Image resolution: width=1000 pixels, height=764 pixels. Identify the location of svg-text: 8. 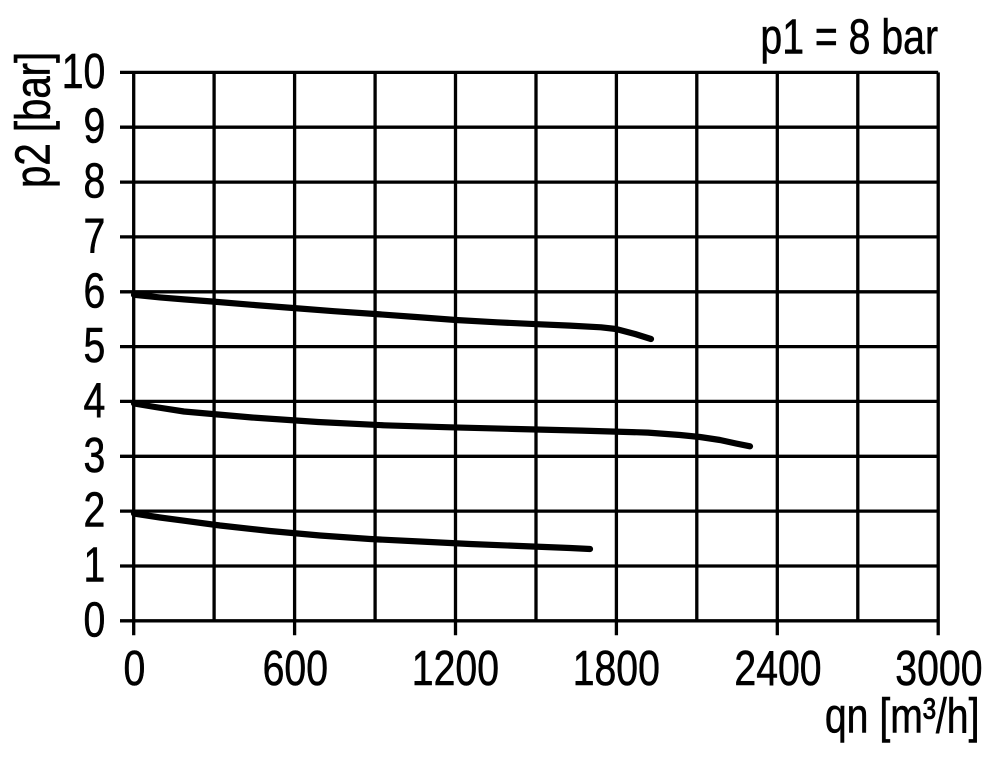
(95, 182).